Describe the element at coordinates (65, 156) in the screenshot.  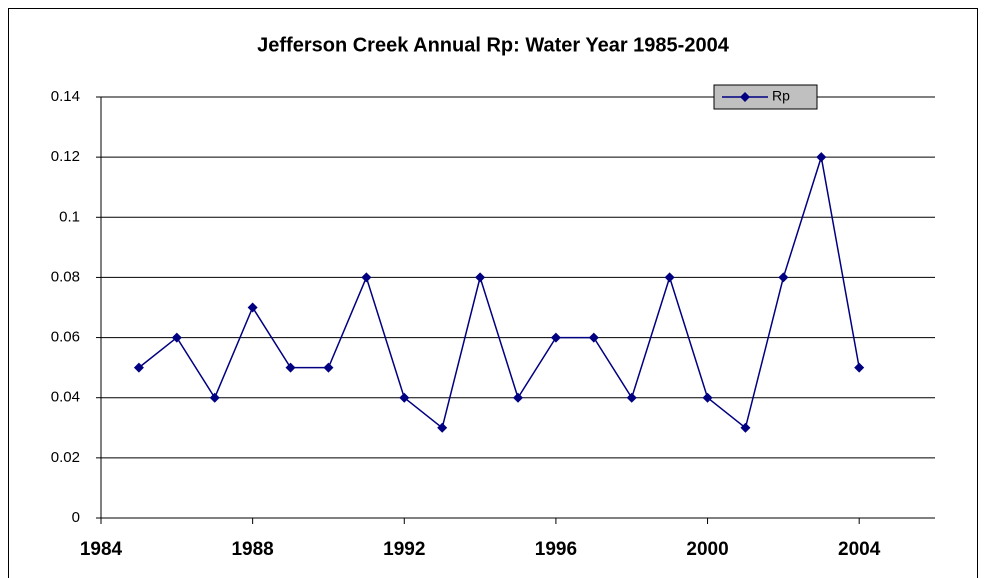
I see `y-tick-label: 0.12` at that location.